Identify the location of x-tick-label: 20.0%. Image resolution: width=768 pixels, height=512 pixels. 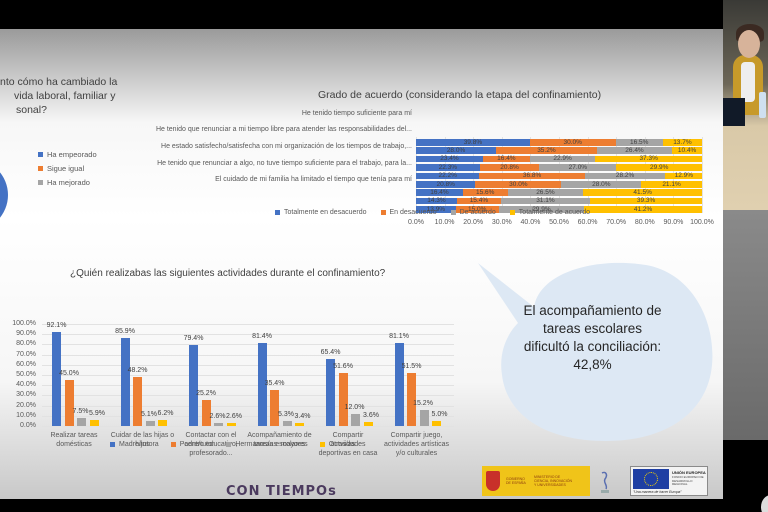
(473, 222).